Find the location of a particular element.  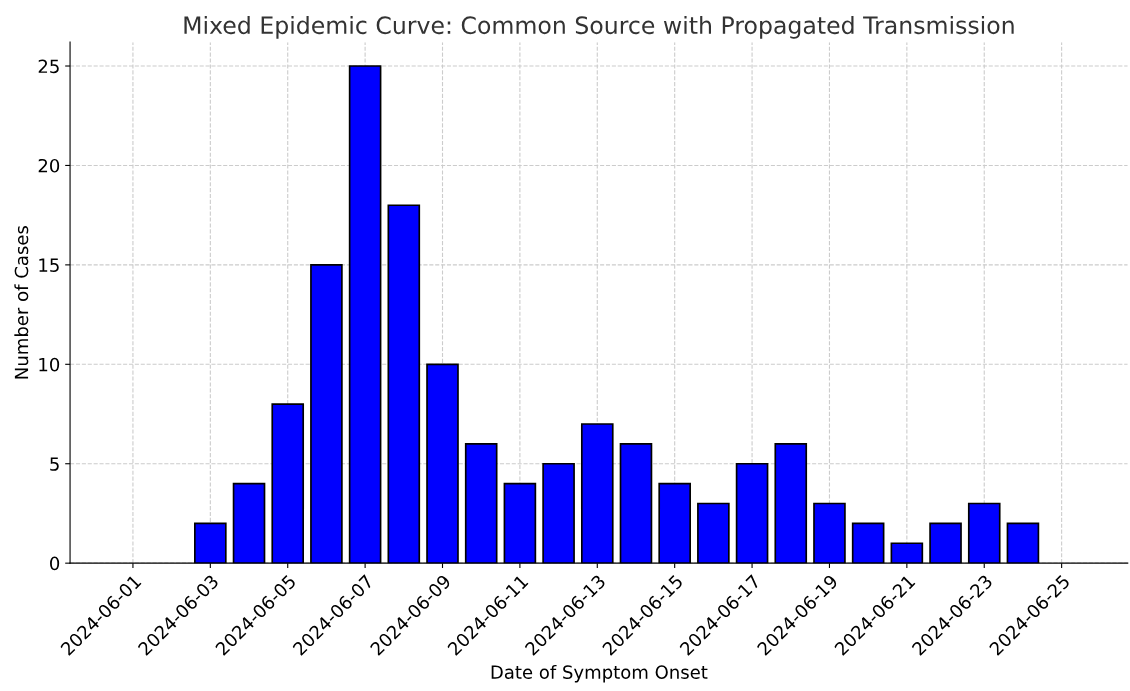

y-tick-label: 15 is located at coordinates (49, 265).